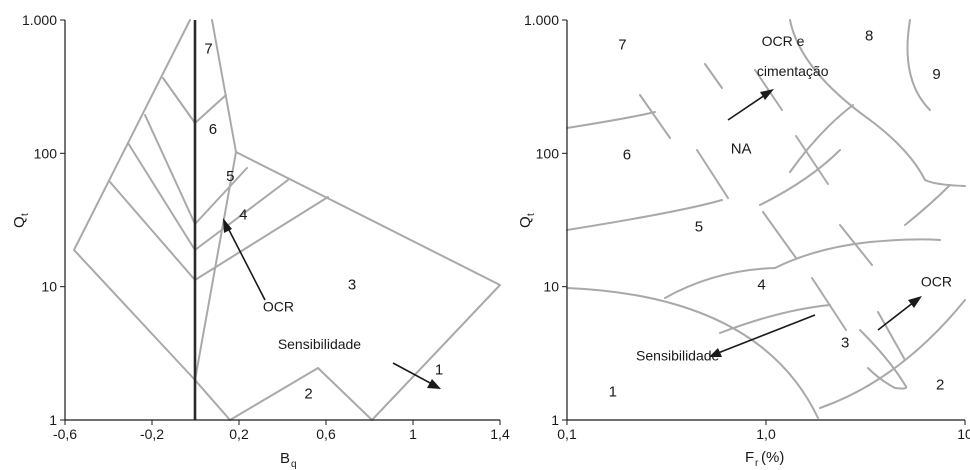 The image size is (970, 470). Describe the element at coordinates (936, 282) in the screenshot. I see `right-ocr-label: OCR` at that location.